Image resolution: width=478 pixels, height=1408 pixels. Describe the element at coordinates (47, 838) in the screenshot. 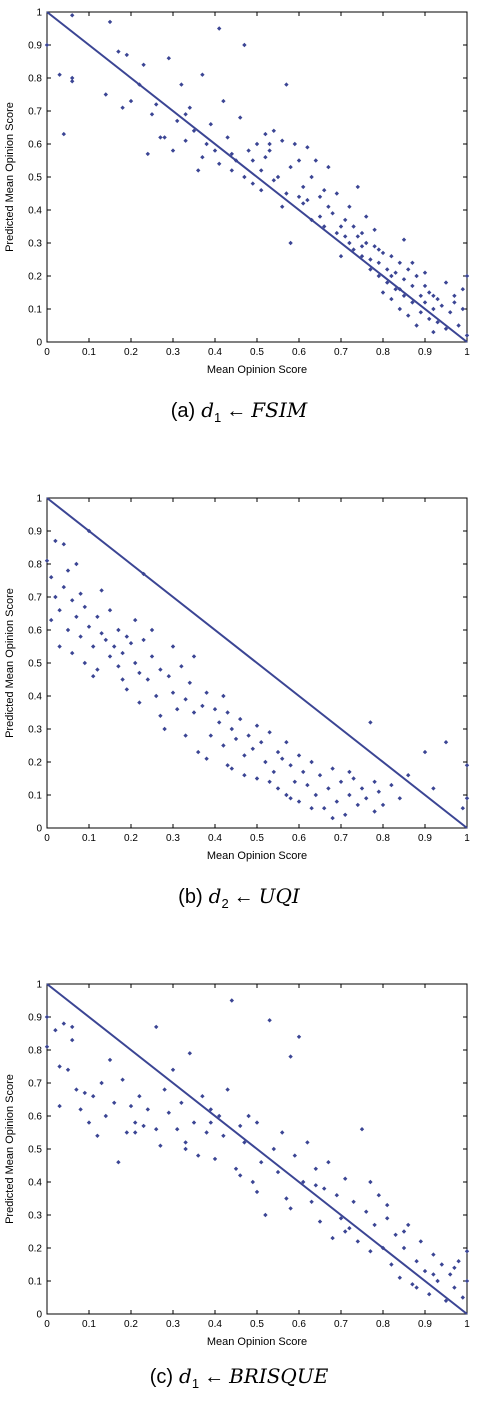

I see `x-tick-label: 0` at that location.